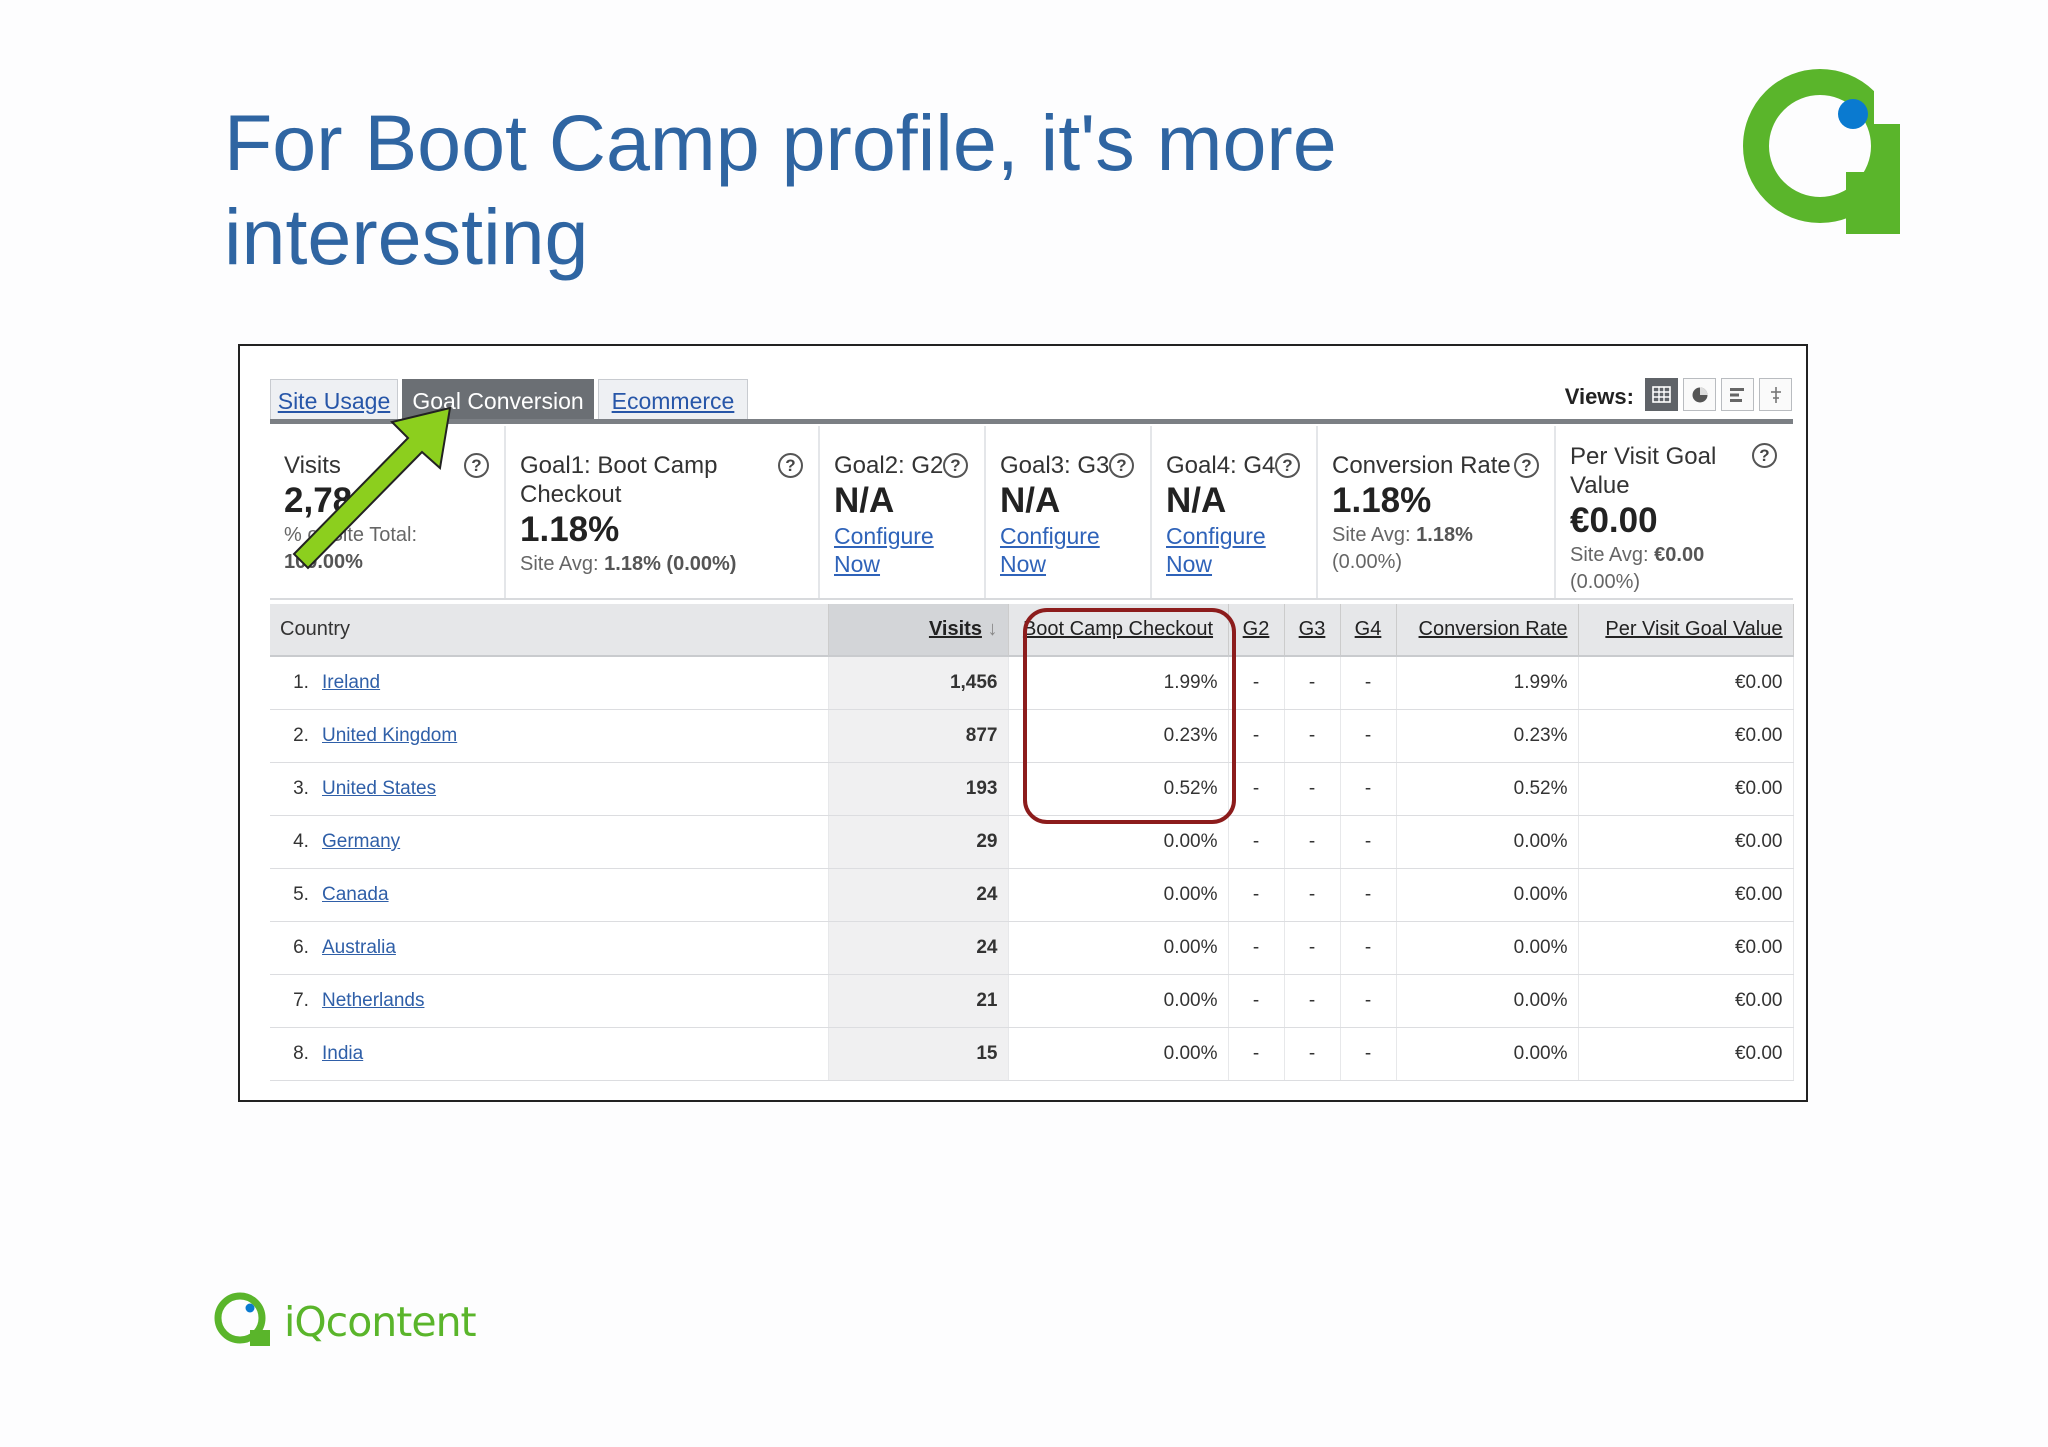 This screenshot has width=2048, height=1447. I want to click on row-number: 8., so click(301, 1053).